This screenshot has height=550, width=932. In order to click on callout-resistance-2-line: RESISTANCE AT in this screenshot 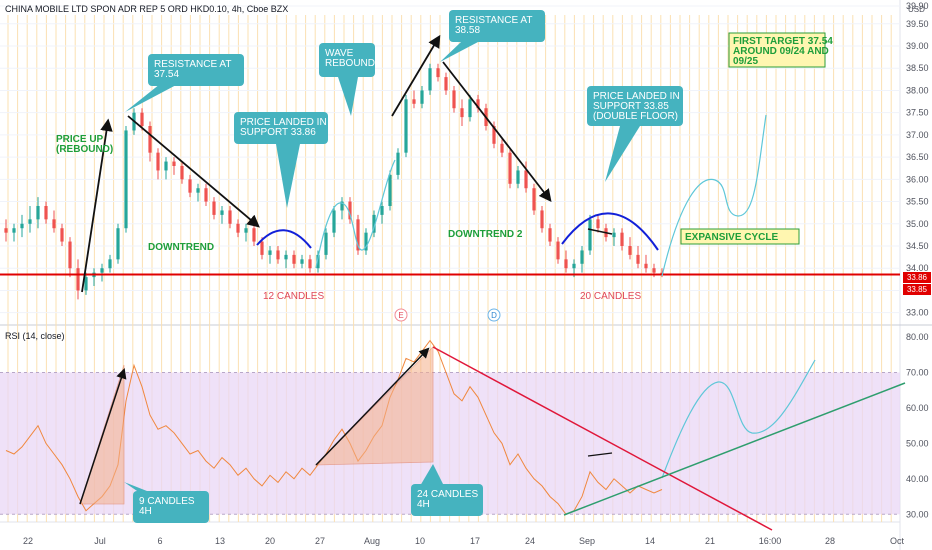, I will do `click(493, 20)`.